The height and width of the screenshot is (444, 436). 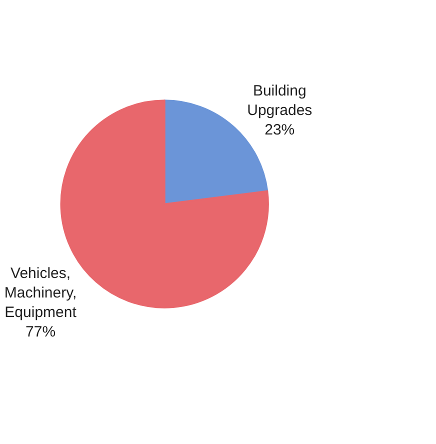 What do you see at coordinates (41, 332) in the screenshot?
I see `data-label: 77%` at bounding box center [41, 332].